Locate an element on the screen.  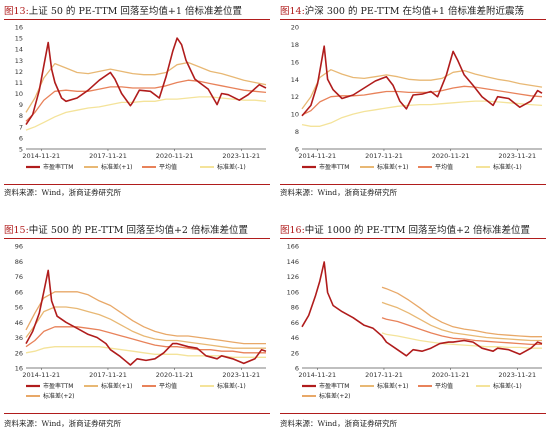
panel-title: 图14:沪深 300 的 PE-TTM 在均值+1 倍标准差附近震荡 is located at coordinates (402, 10).